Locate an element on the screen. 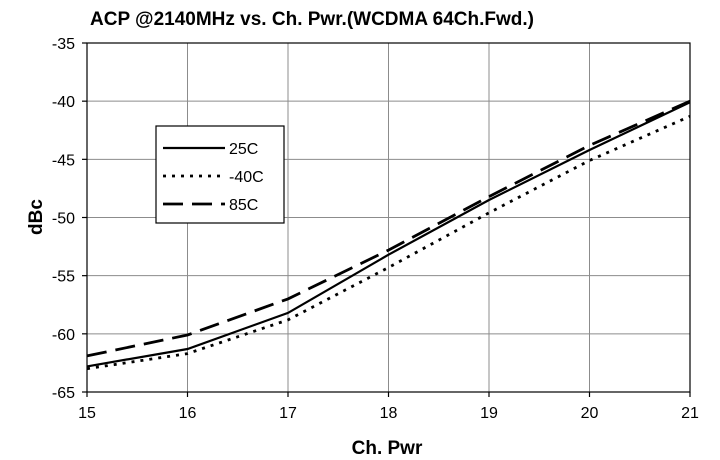 This screenshot has width=720, height=460. x-tick-label: 18 is located at coordinates (389, 413).